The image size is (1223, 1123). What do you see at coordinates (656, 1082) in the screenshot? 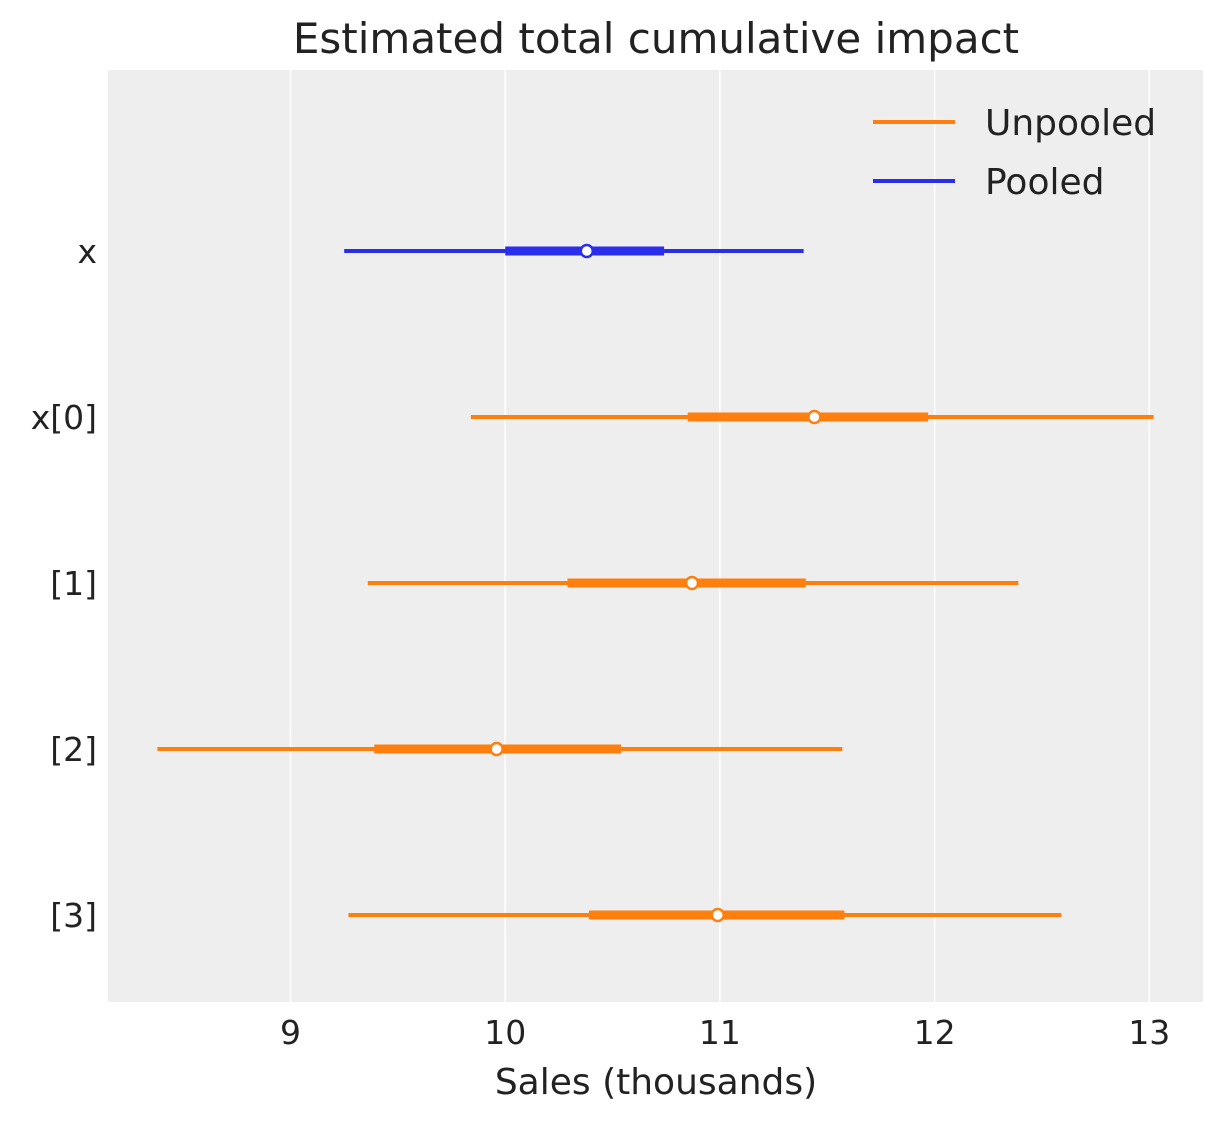
I see `x-axis-label: Sales (thousands)` at bounding box center [656, 1082].